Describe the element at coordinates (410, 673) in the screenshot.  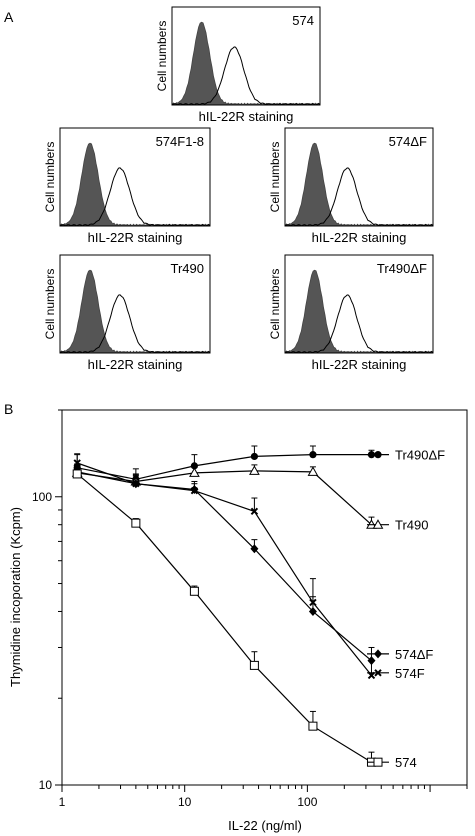
I see `legend-label: 574F` at that location.